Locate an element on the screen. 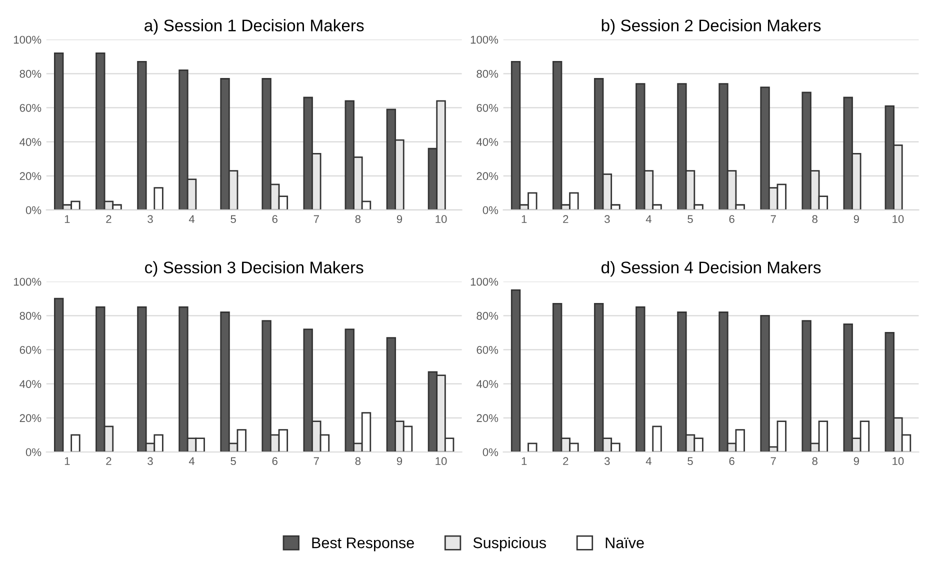  chart-title: d) Session 4 Decision Makers is located at coordinates (711, 269).